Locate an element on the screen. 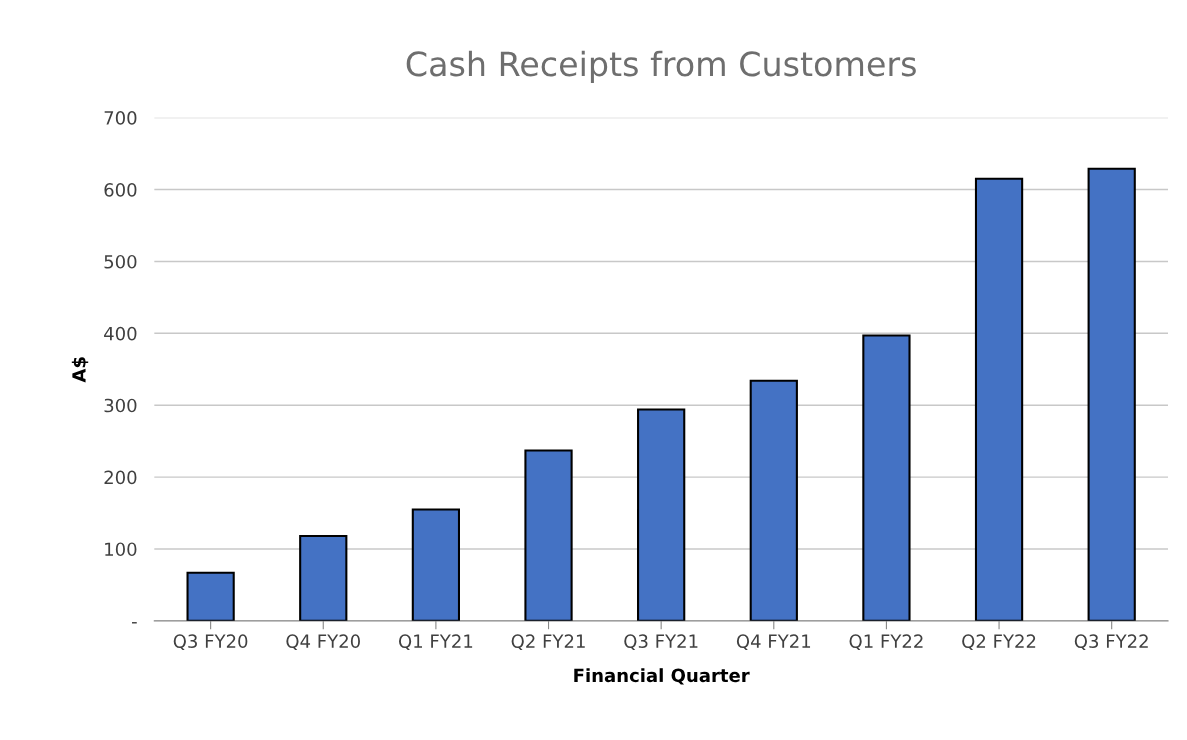  x-axis-title: Financial Quarter is located at coordinates (662, 676).